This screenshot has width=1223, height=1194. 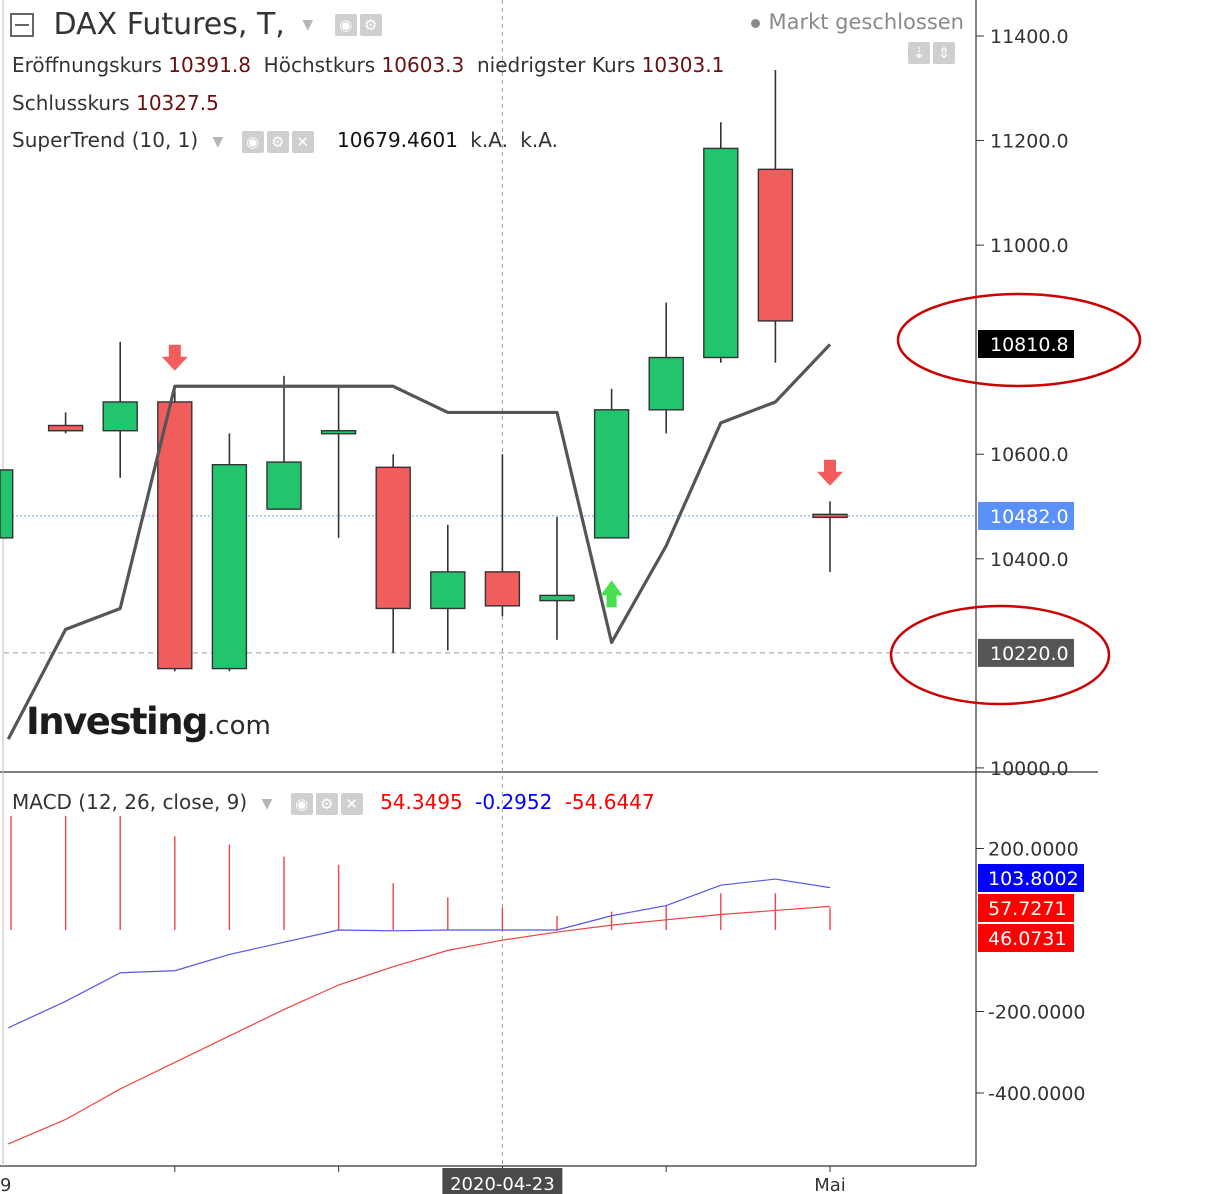 I want to click on macd-y-tick-label: -400.0000, so click(x=1037, y=1094).